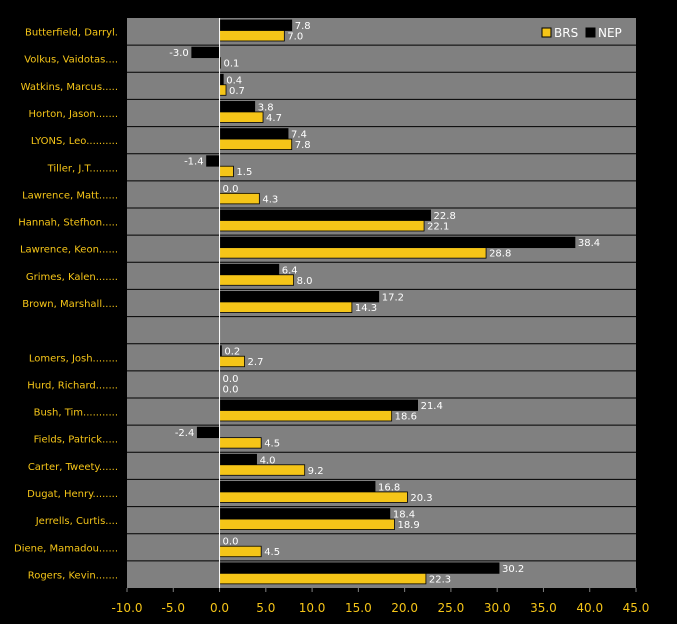 This screenshot has height=624, width=677. I want to click on legend-swatch-brs, so click(546, 32).